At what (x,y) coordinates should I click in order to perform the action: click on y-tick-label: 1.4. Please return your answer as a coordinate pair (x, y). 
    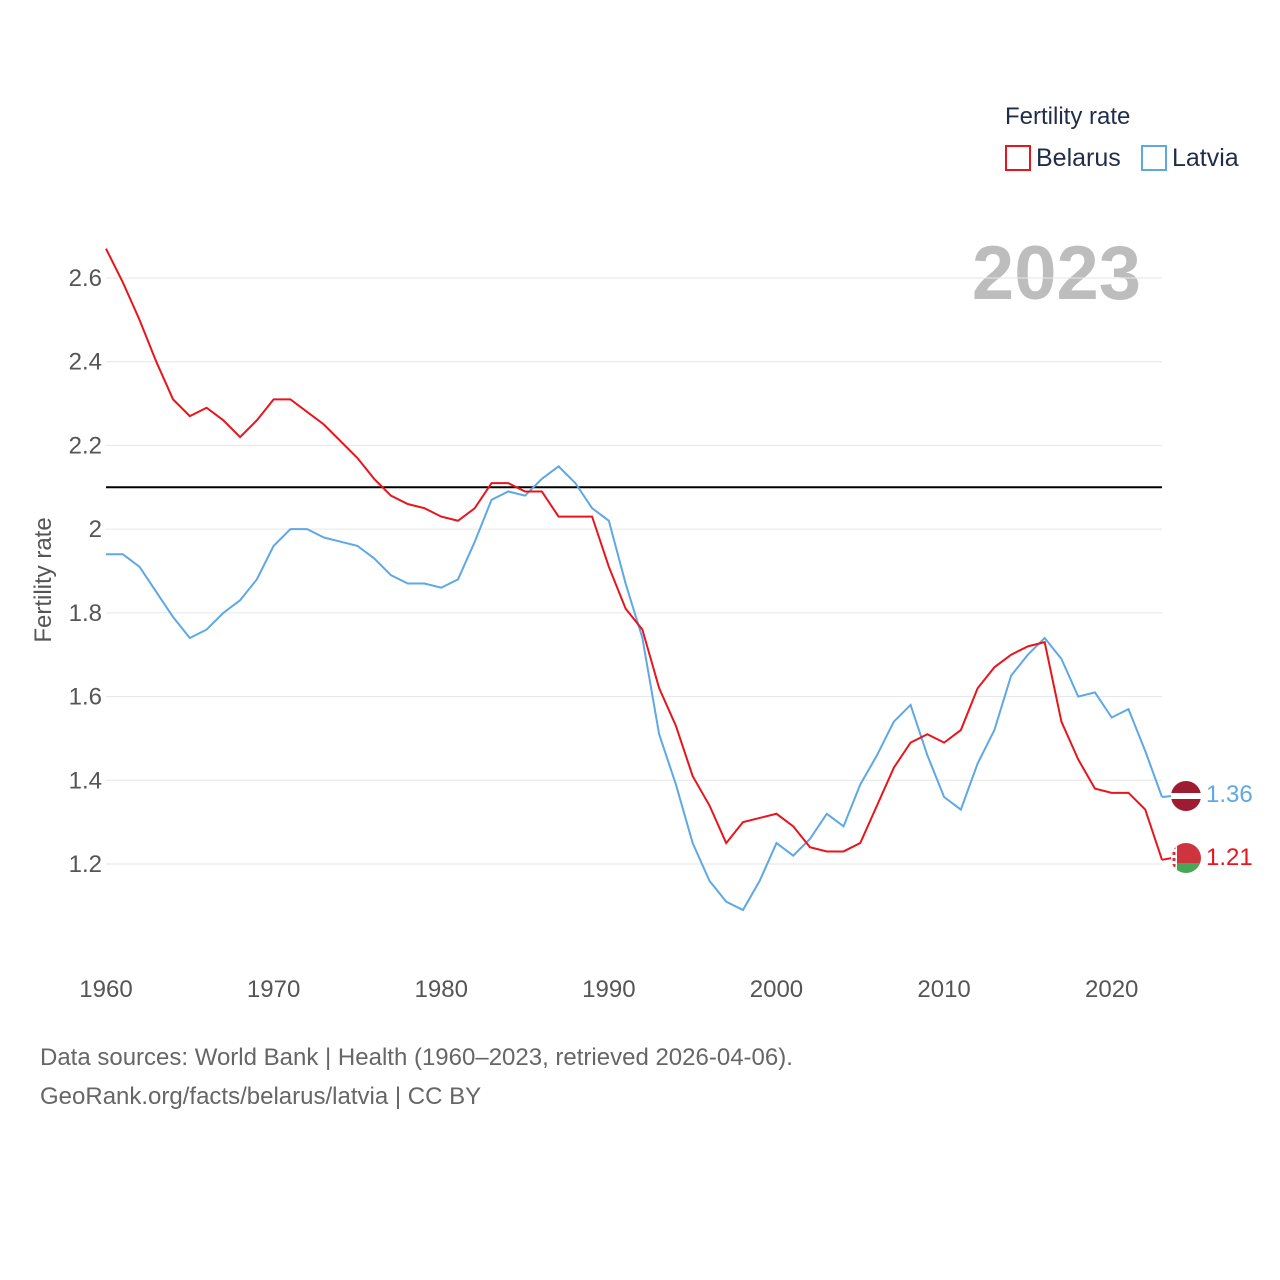
    Looking at the image, I should click on (85, 780).